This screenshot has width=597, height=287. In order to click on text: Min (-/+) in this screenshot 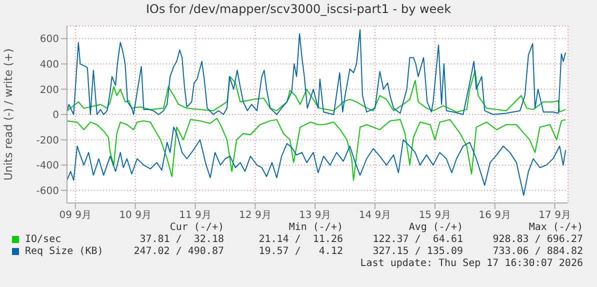, I will do `click(315, 227)`.